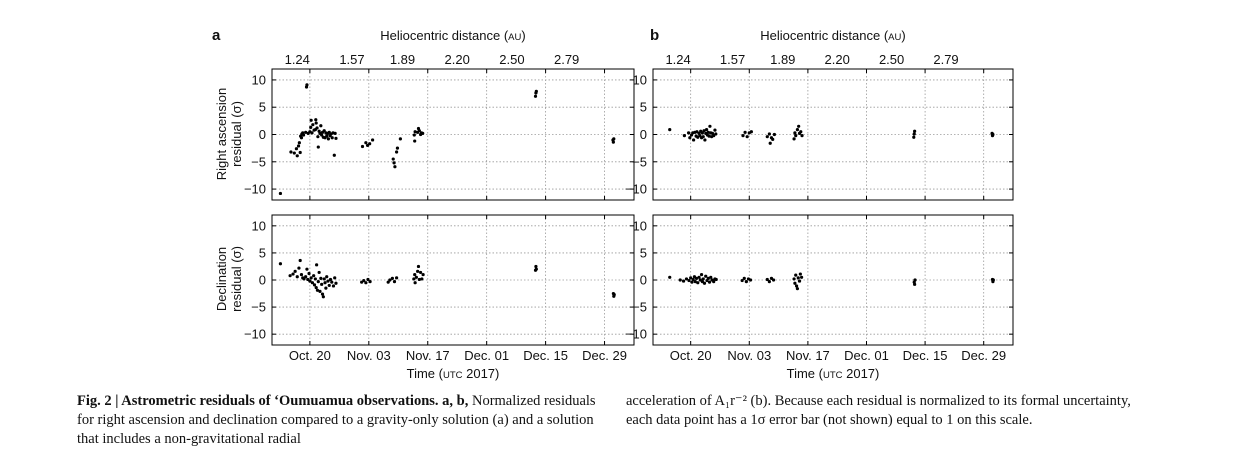 The width and height of the screenshot is (1241, 459). What do you see at coordinates (216, 35) in the screenshot?
I see `panel-label-a: a` at bounding box center [216, 35].